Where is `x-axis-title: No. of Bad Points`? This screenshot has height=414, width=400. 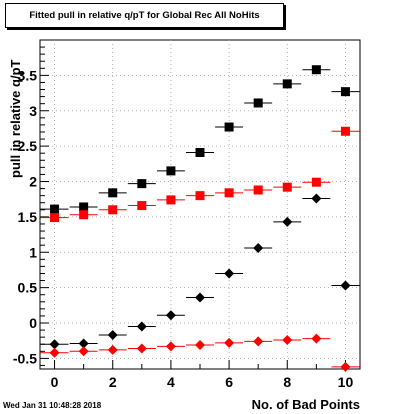
x-axis-title: No. of Bad Points is located at coordinates (305, 404).